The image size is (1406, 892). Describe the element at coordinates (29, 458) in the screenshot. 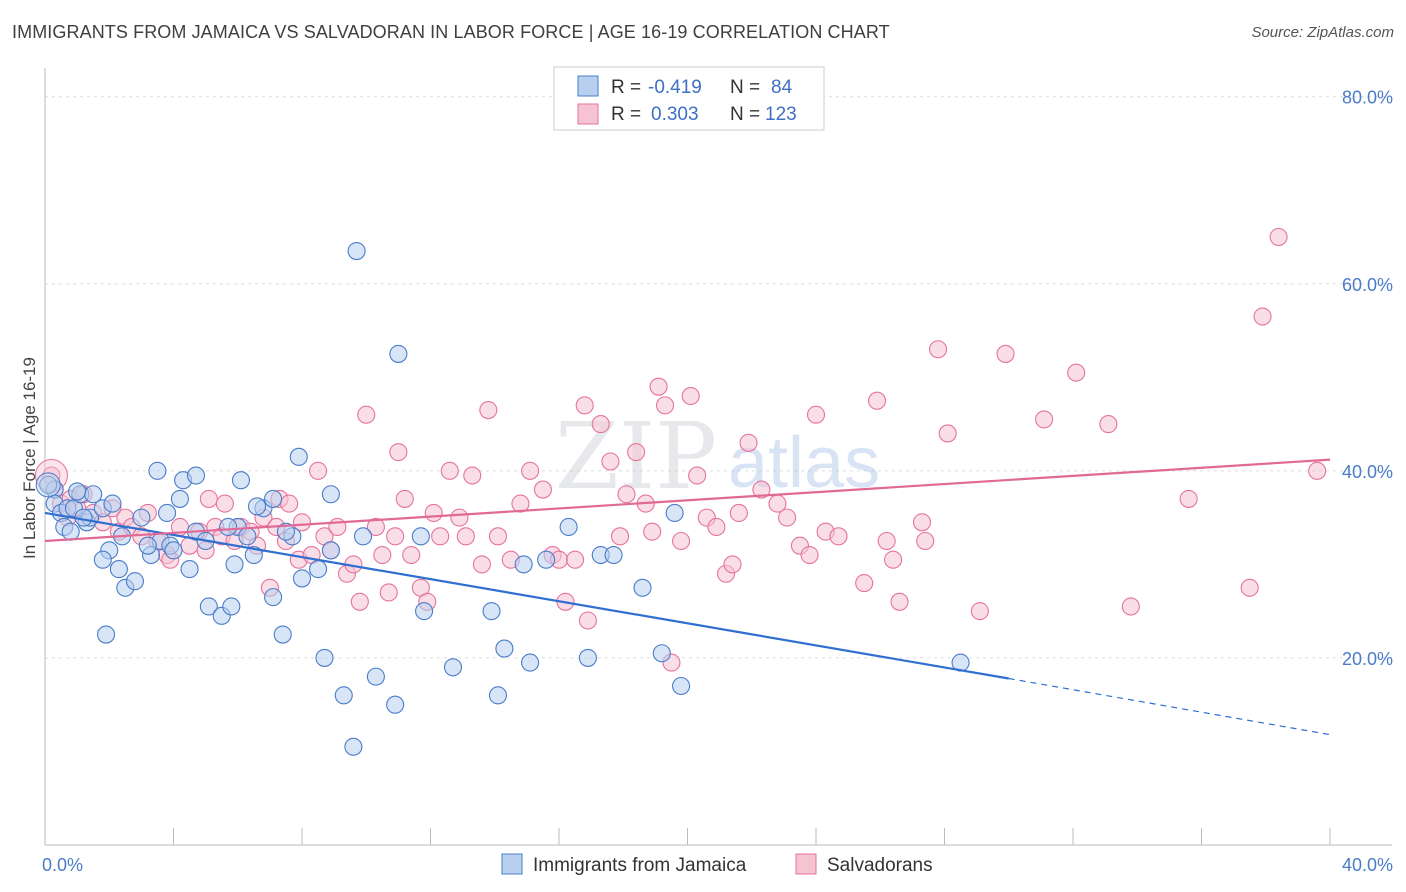

I see `y-axis-label: In Labor Force | Age 16-19` at that location.